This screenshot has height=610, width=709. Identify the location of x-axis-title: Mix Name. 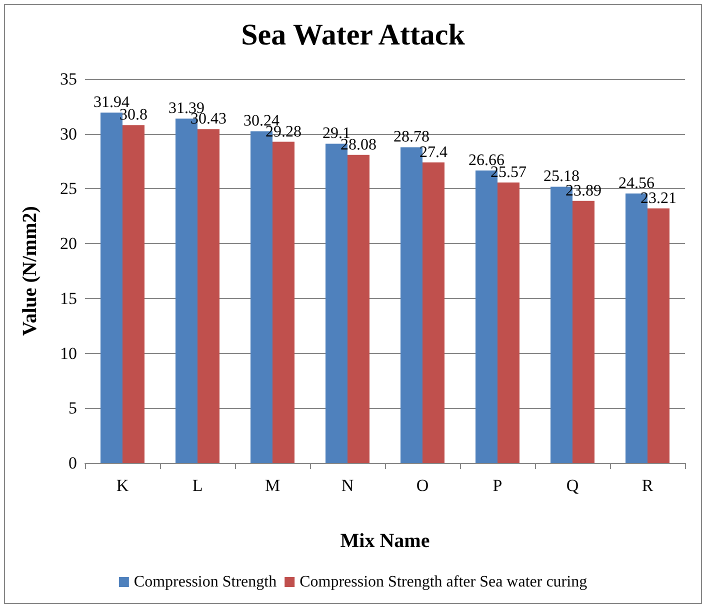
(385, 541).